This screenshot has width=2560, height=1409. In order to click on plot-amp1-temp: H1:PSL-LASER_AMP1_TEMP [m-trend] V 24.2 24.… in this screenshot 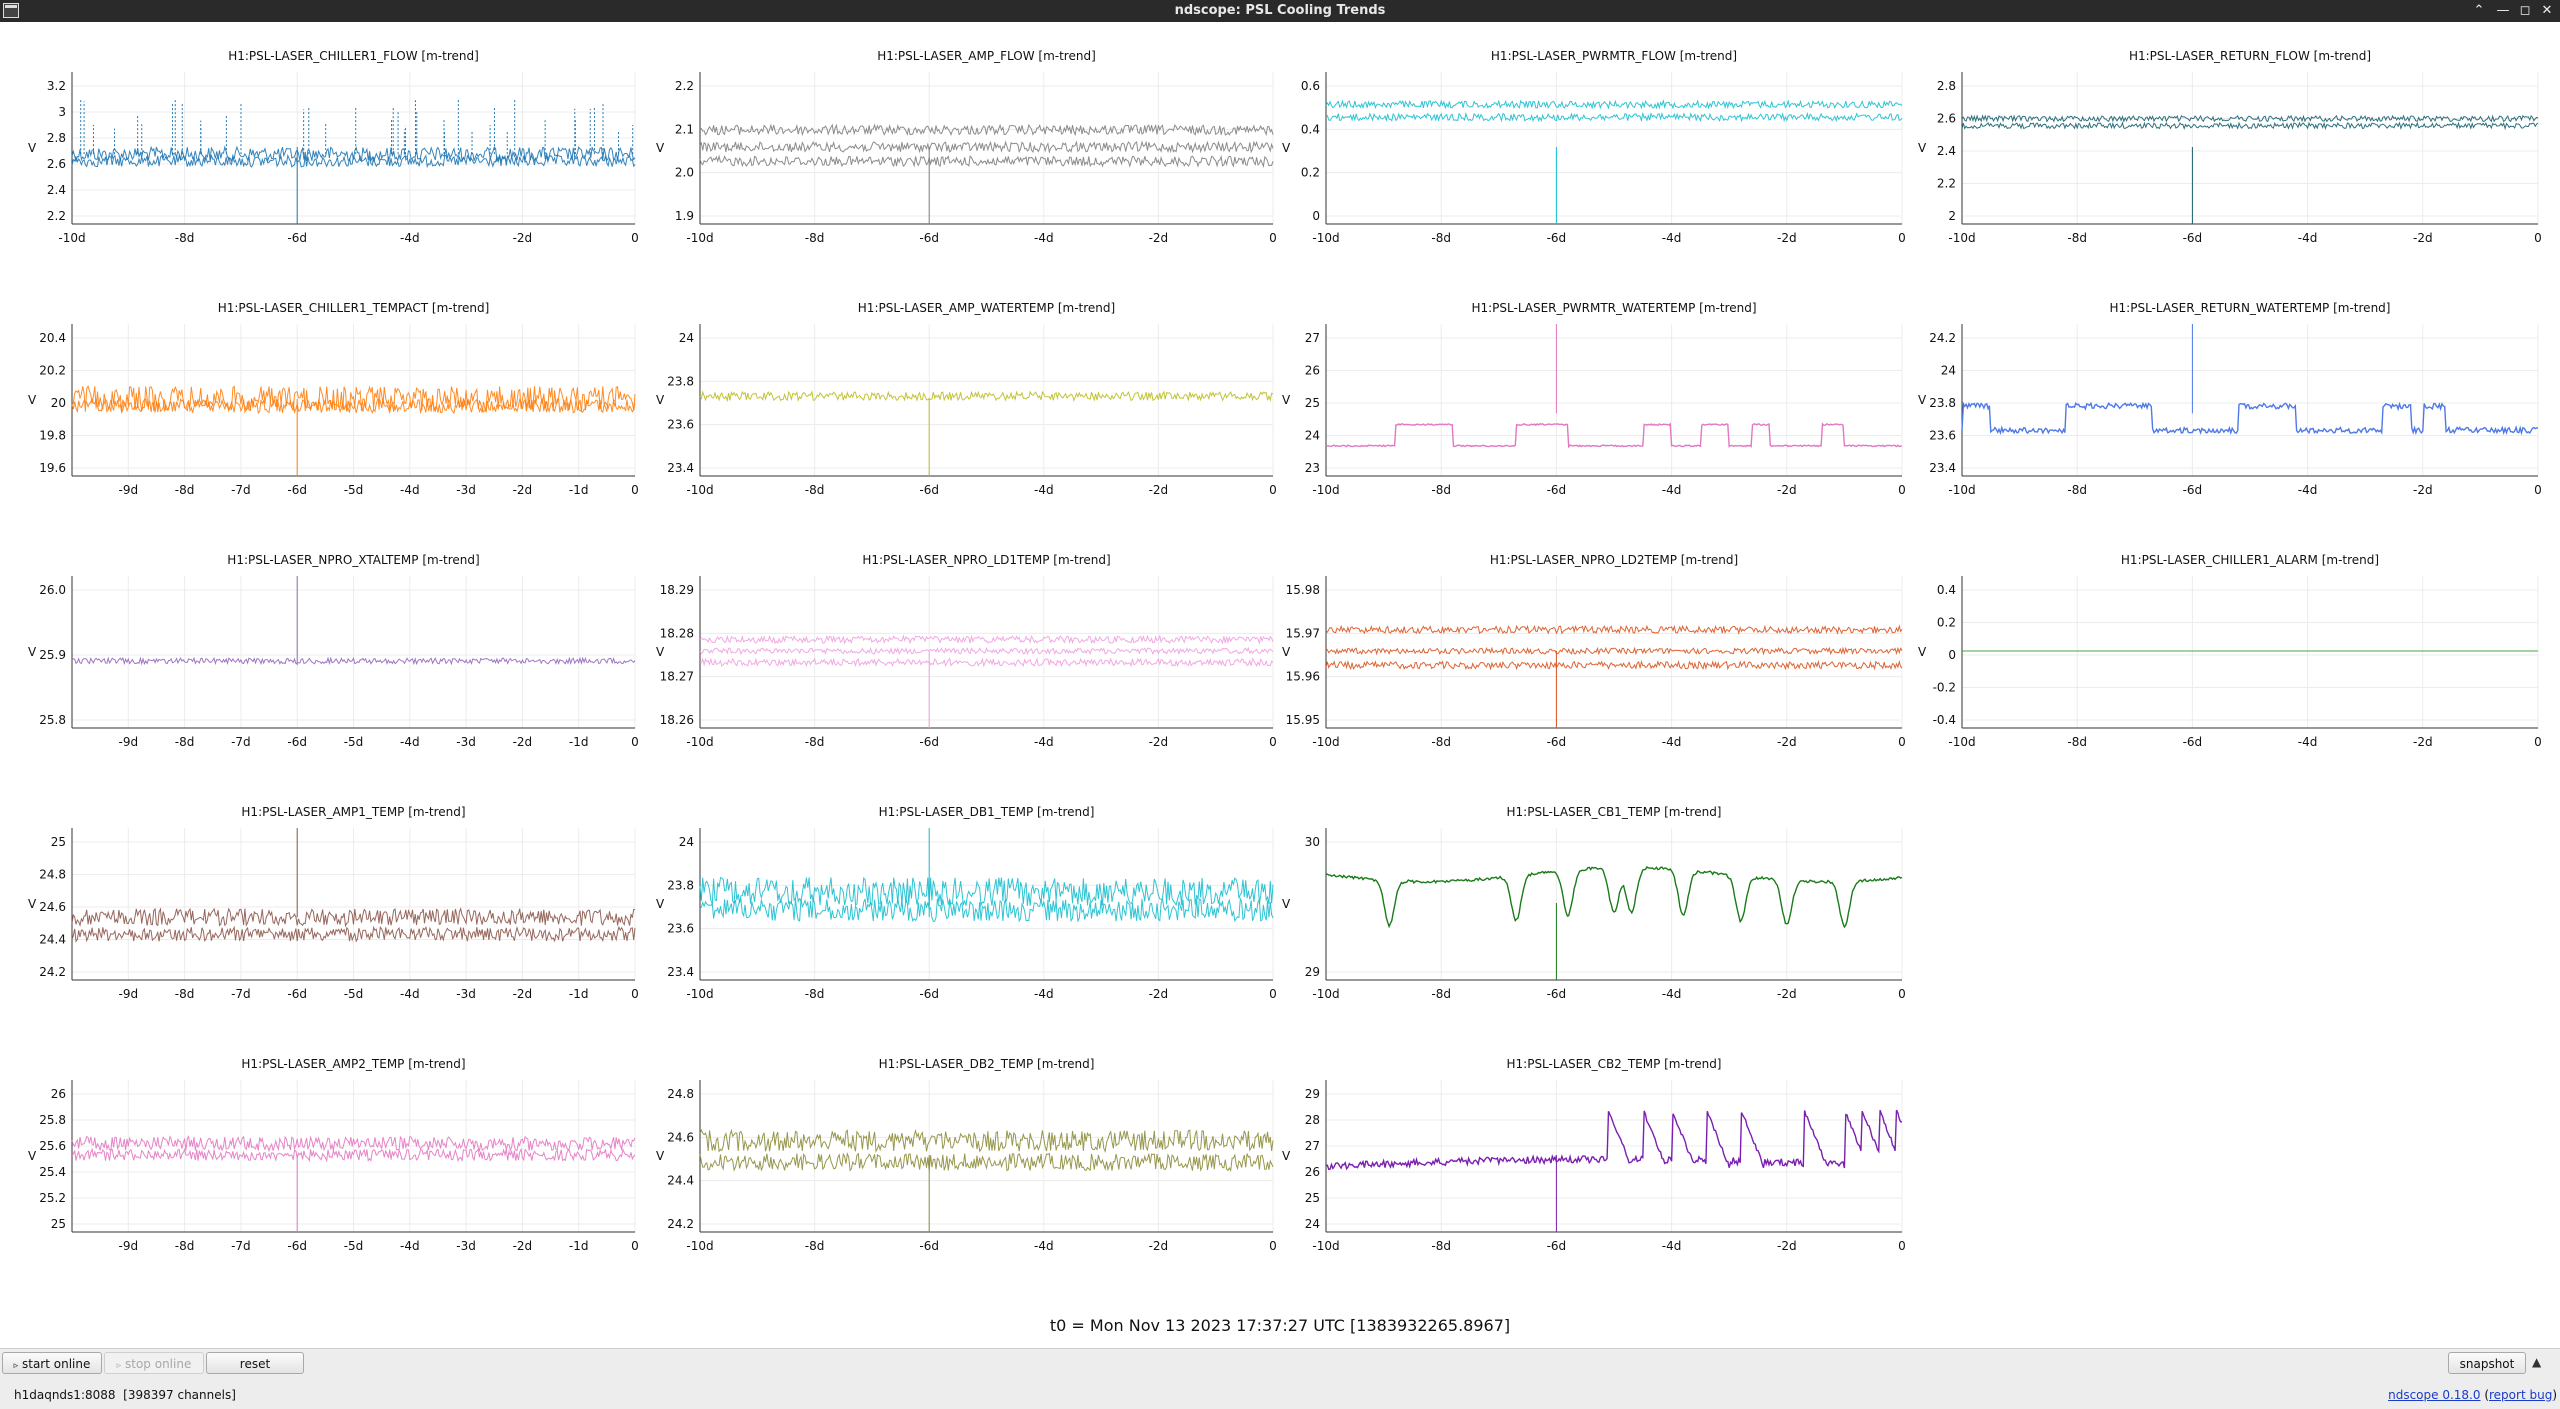, I will do `click(333, 903)`.